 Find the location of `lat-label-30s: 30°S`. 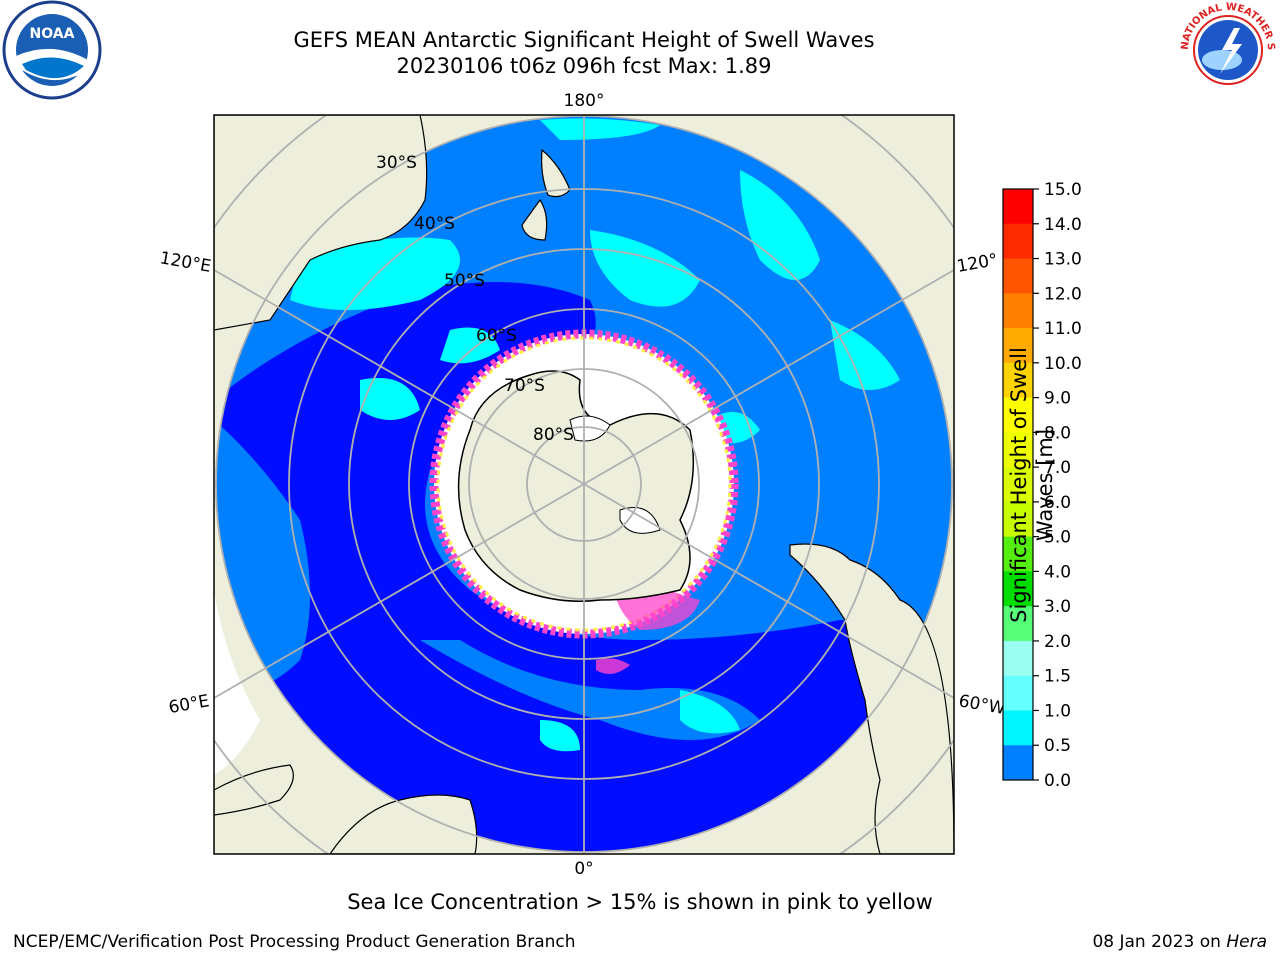

lat-label-30s: 30°S is located at coordinates (396, 163).